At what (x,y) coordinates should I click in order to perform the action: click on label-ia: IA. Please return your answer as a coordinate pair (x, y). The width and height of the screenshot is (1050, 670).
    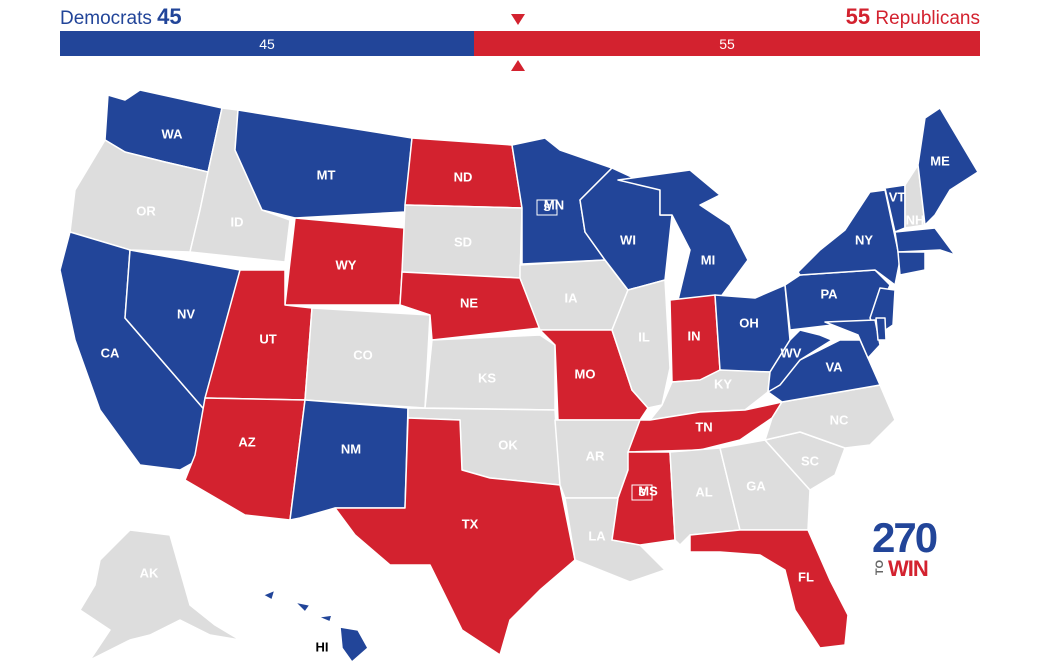
    Looking at the image, I should click on (572, 297).